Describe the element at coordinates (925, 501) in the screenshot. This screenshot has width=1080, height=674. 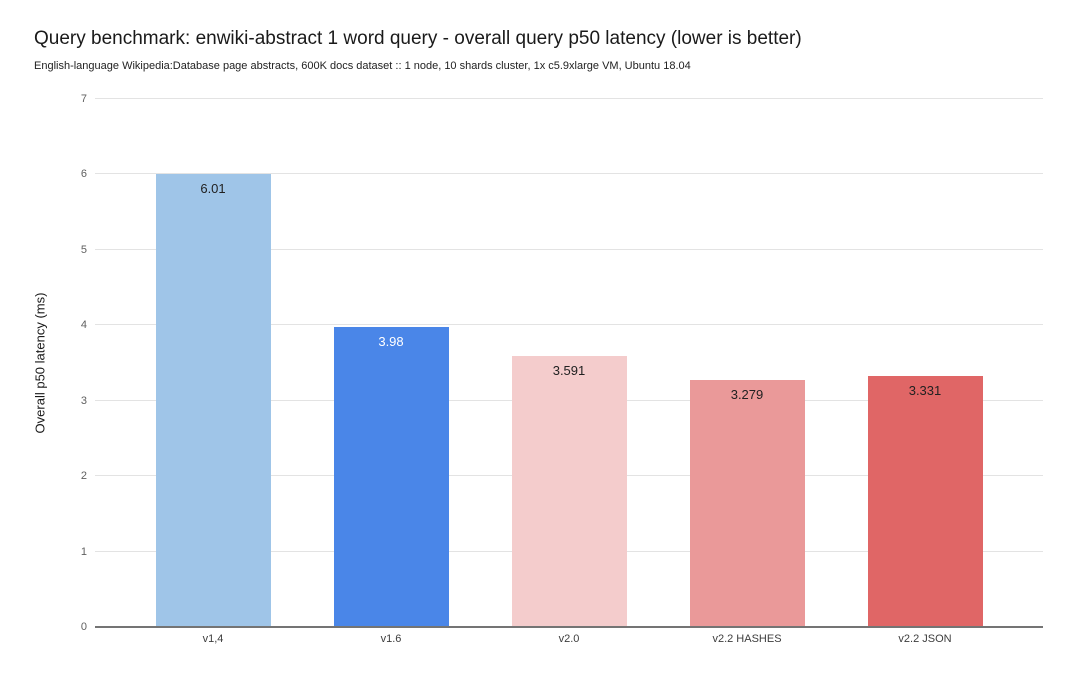
I see `bar-v2-2-json: 3.331` at that location.